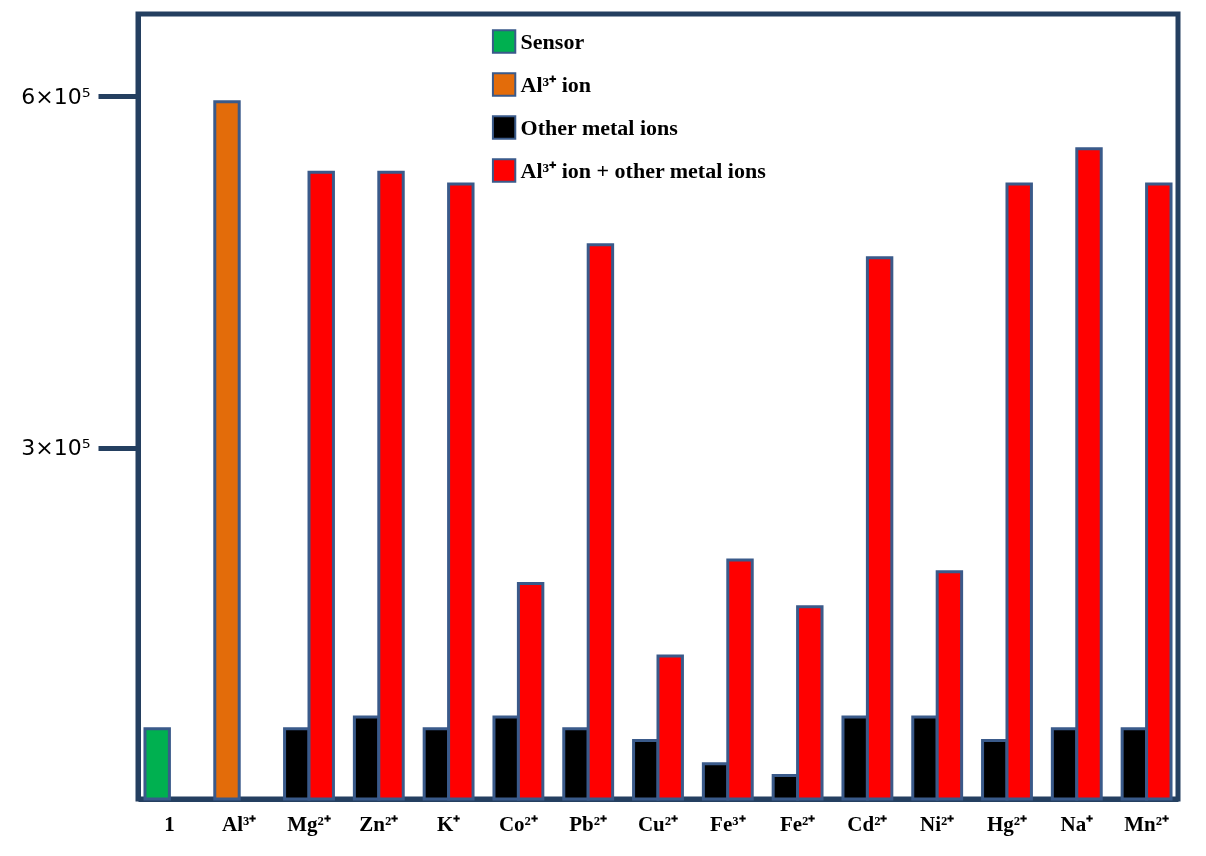 Image resolution: width=1206 pixels, height=856 pixels. Describe the element at coordinates (556, 84) in the screenshot. I see `legend-label: Al³⁺ ion` at that location.